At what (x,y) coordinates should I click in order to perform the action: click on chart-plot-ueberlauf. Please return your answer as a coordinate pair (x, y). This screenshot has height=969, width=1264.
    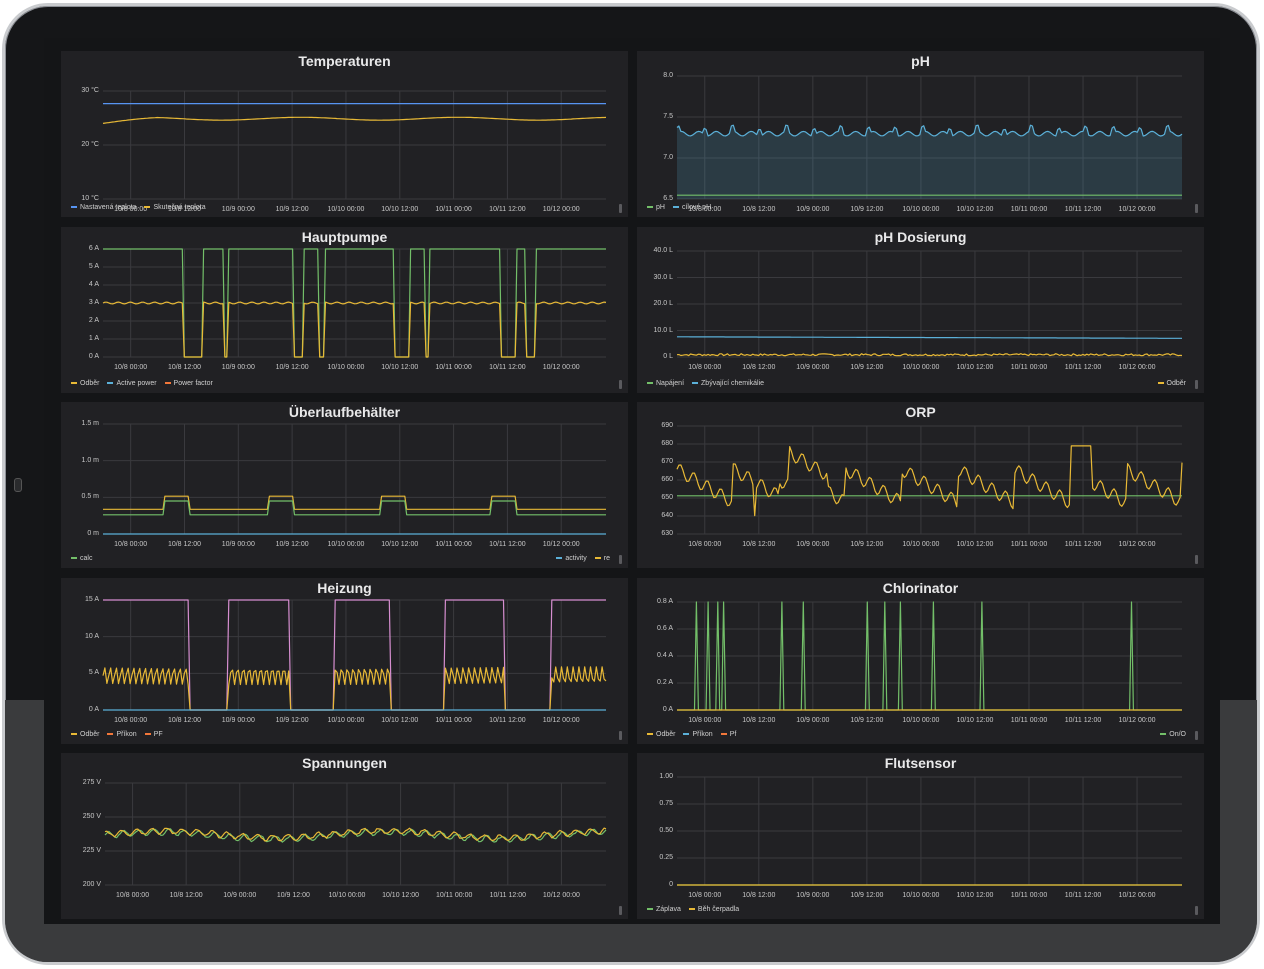
    Looking at the image, I should click on (344, 485).